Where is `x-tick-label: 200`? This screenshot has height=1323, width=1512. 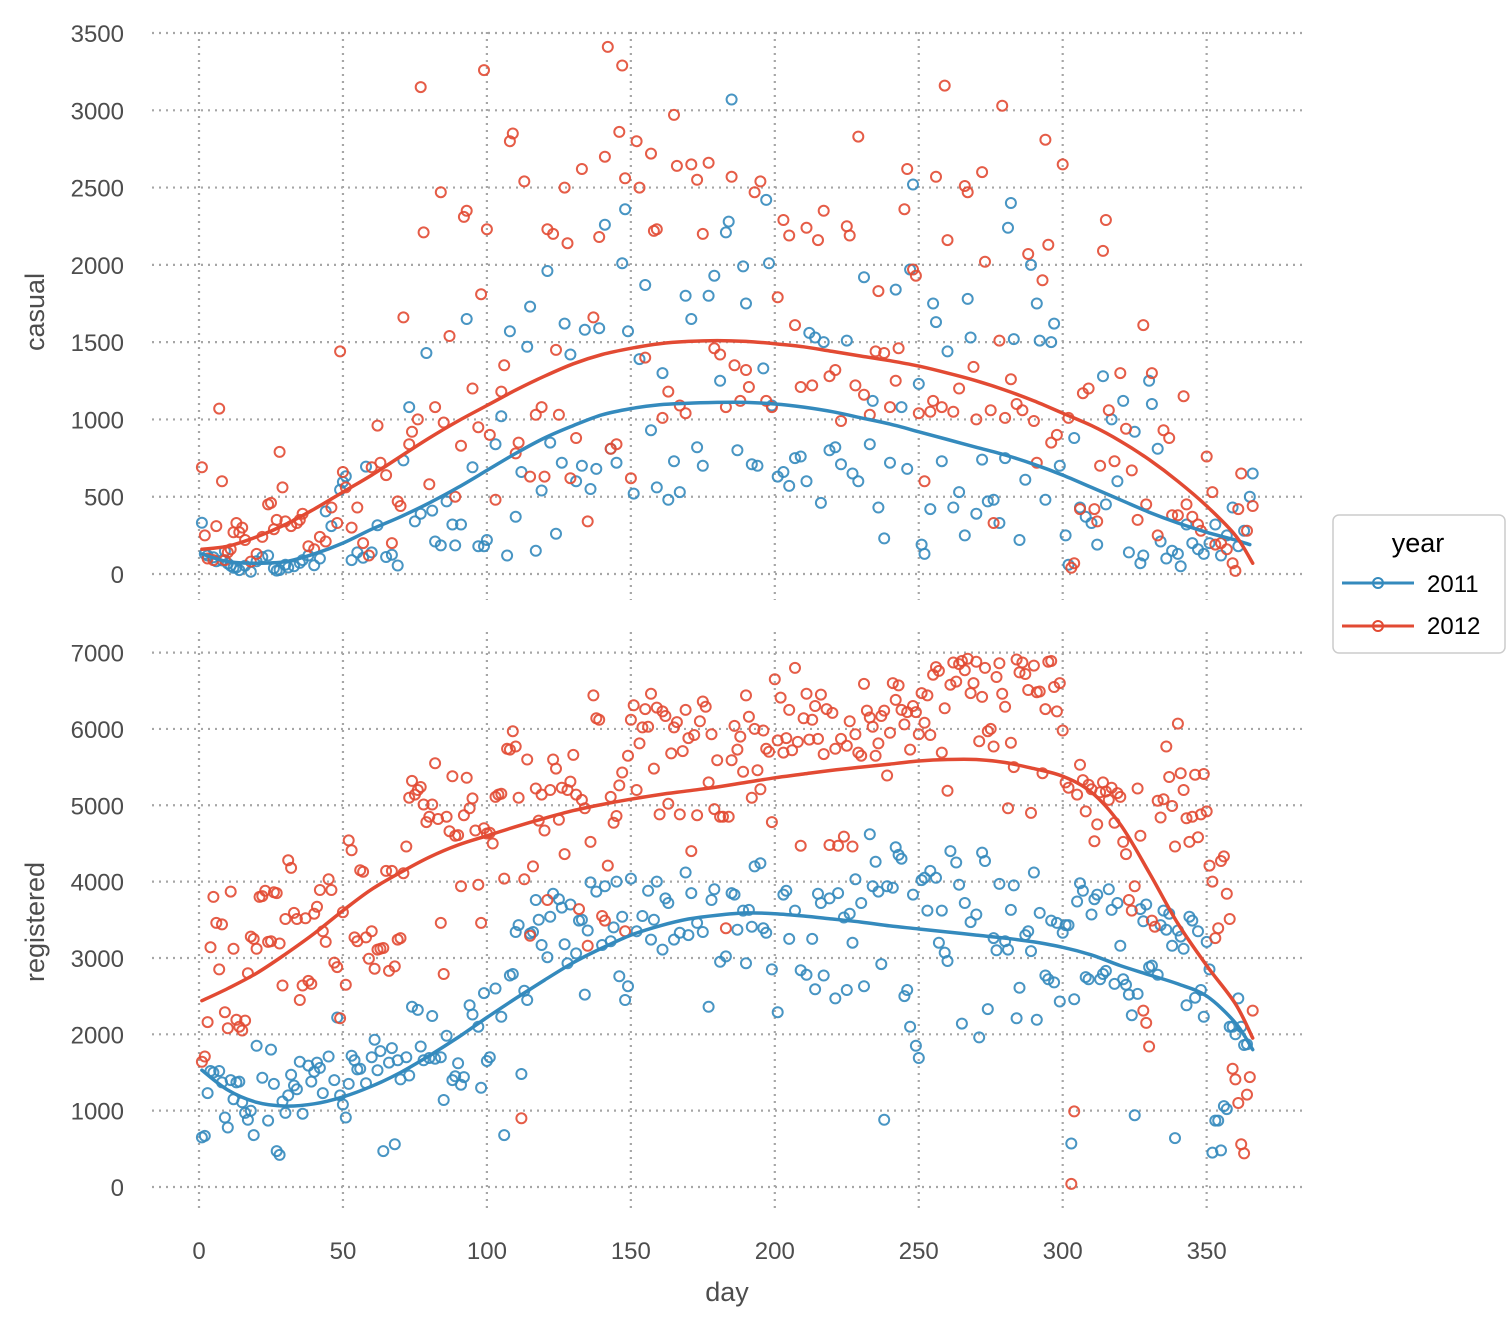
x-tick-label: 200 is located at coordinates (775, 1251).